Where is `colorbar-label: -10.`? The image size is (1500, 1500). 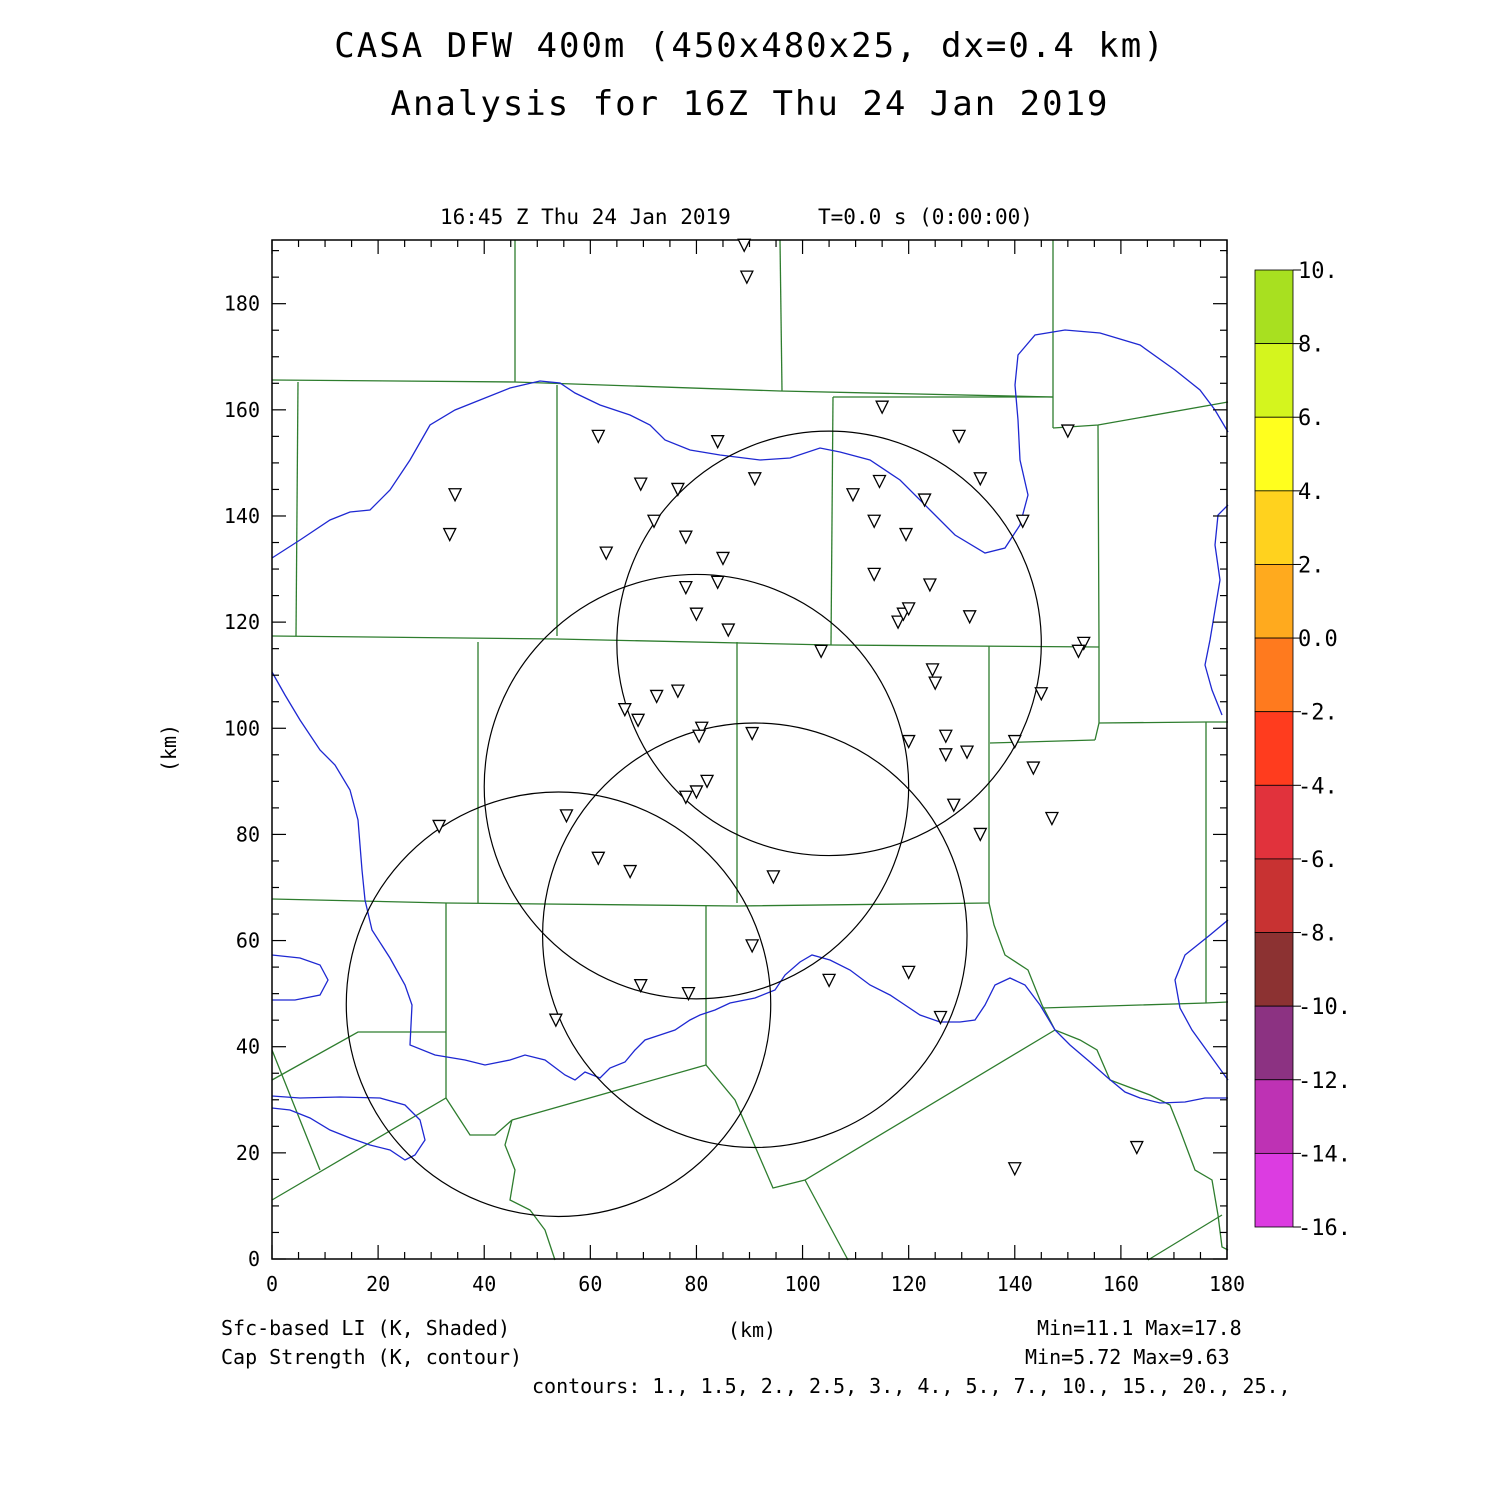
colorbar-label: -10. is located at coordinates (1324, 1007).